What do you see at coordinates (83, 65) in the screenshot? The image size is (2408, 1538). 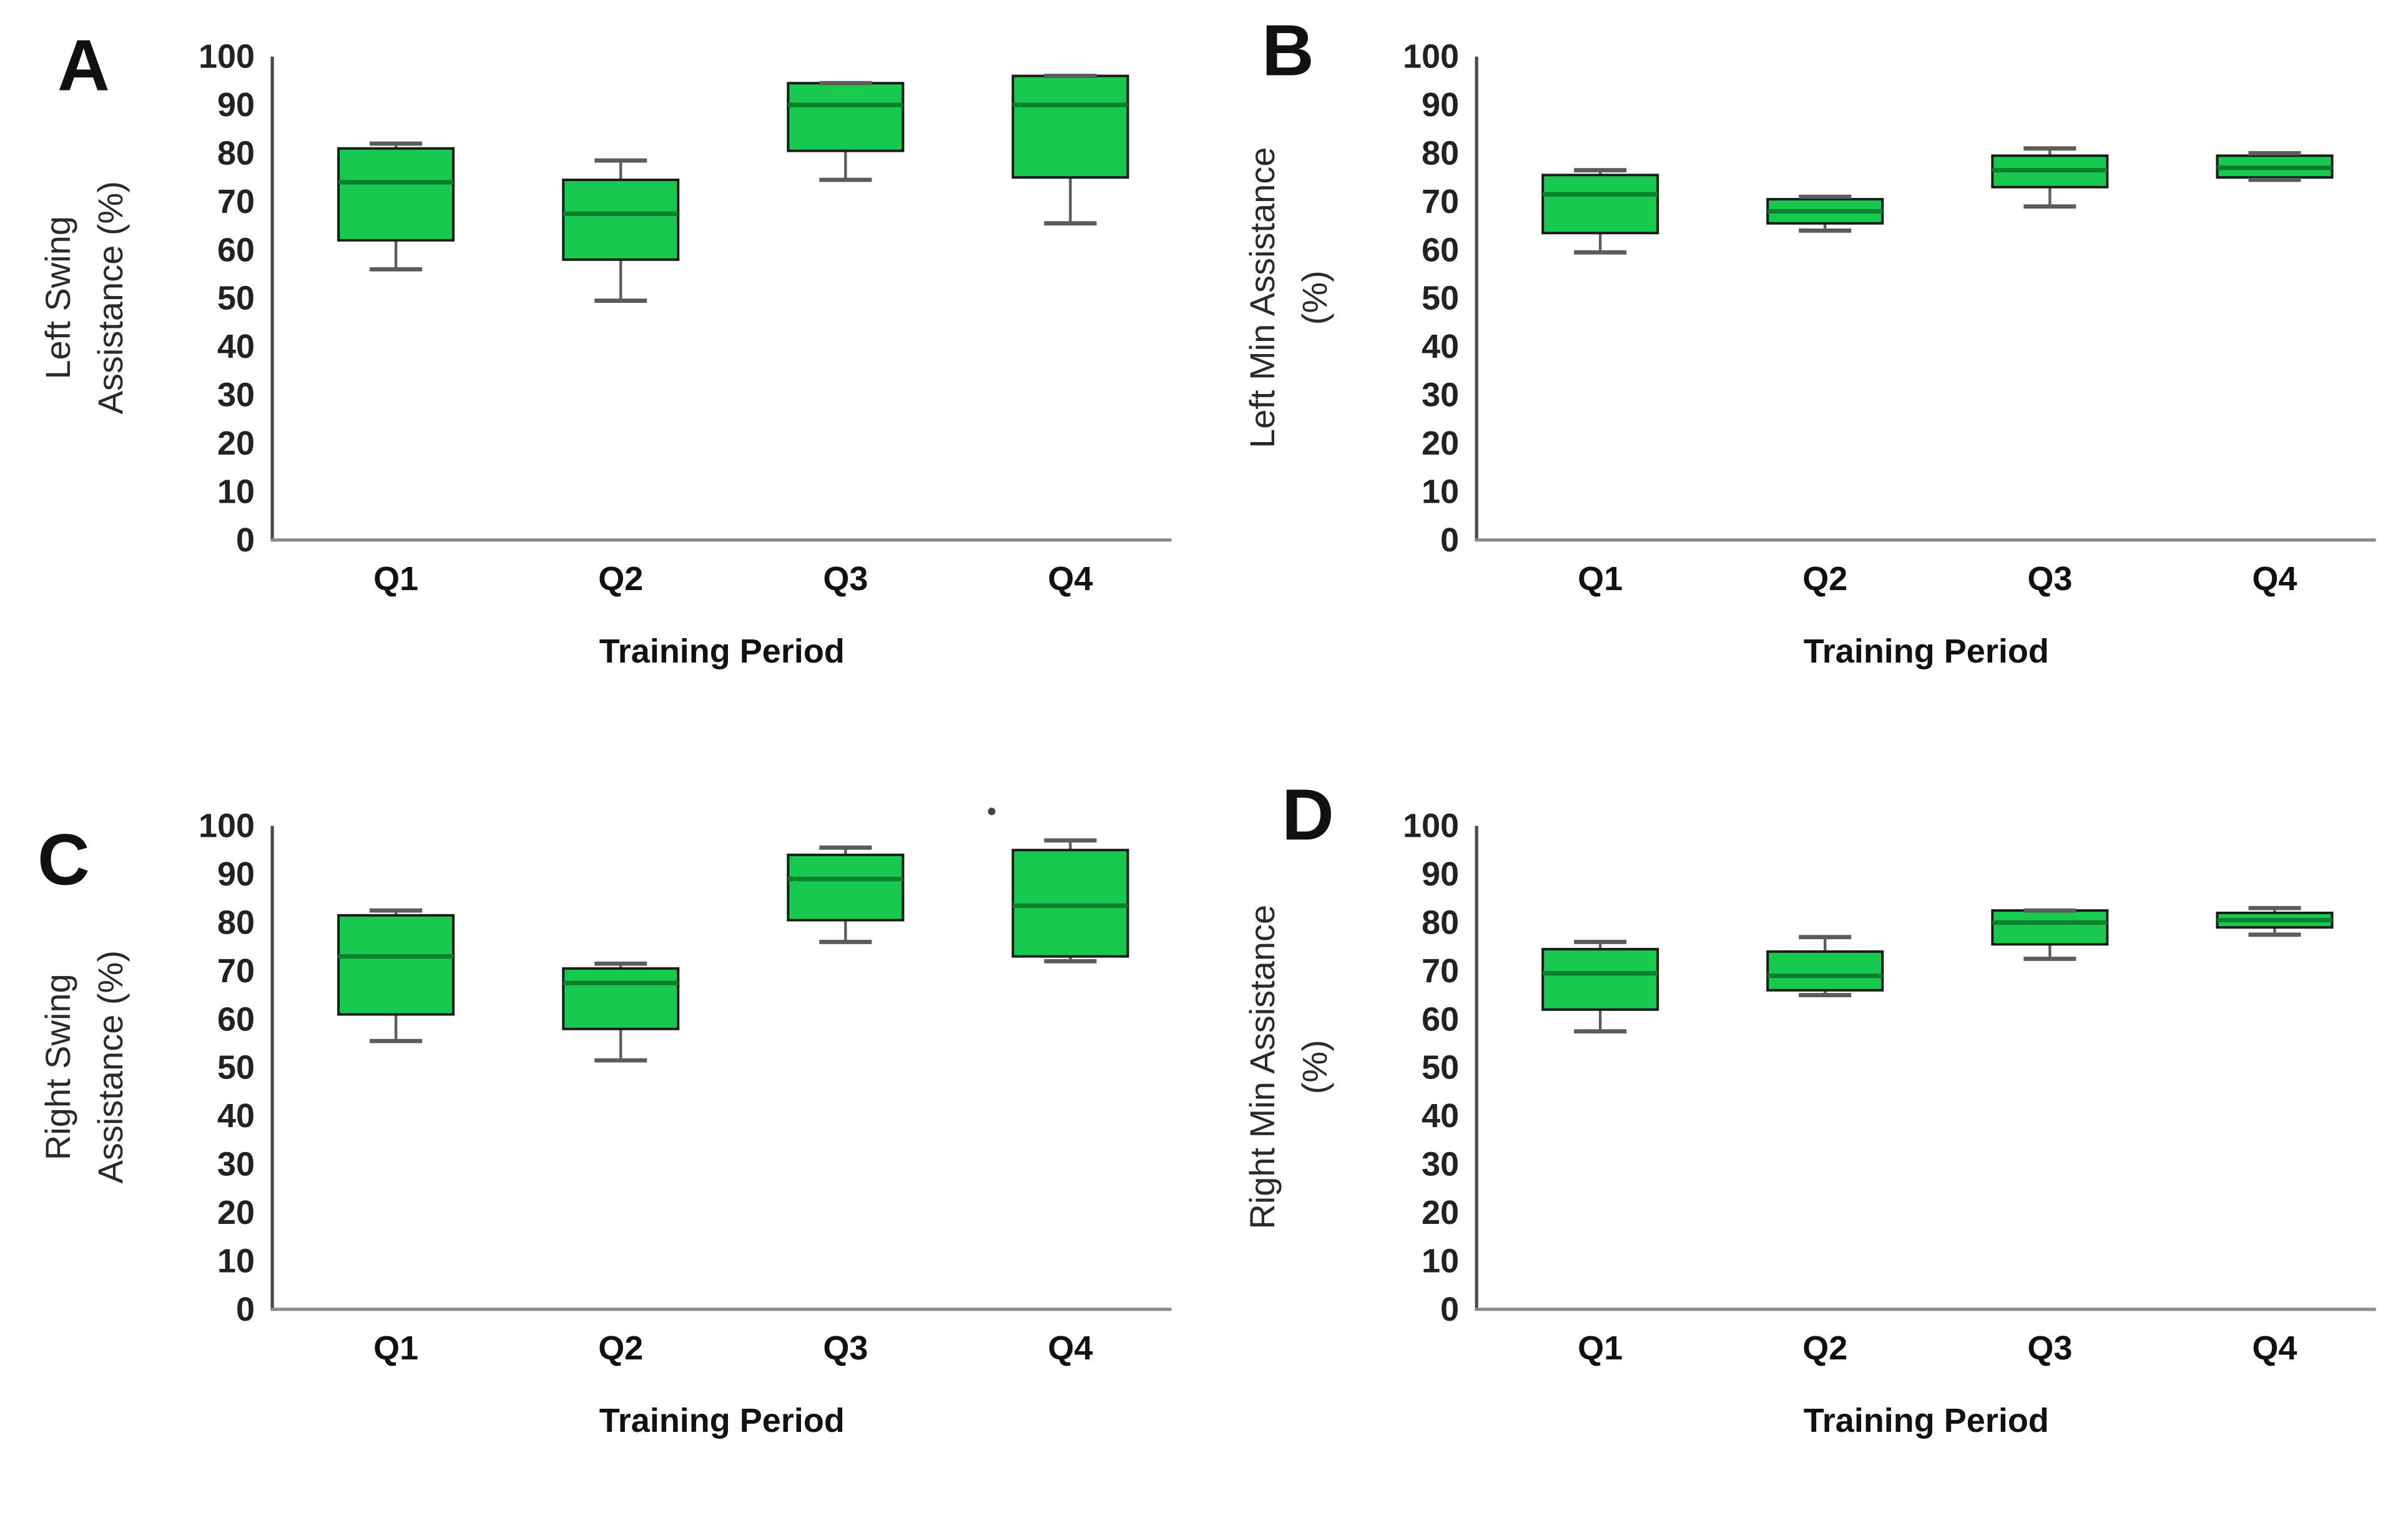 I see `panel-letter-a: A` at bounding box center [83, 65].